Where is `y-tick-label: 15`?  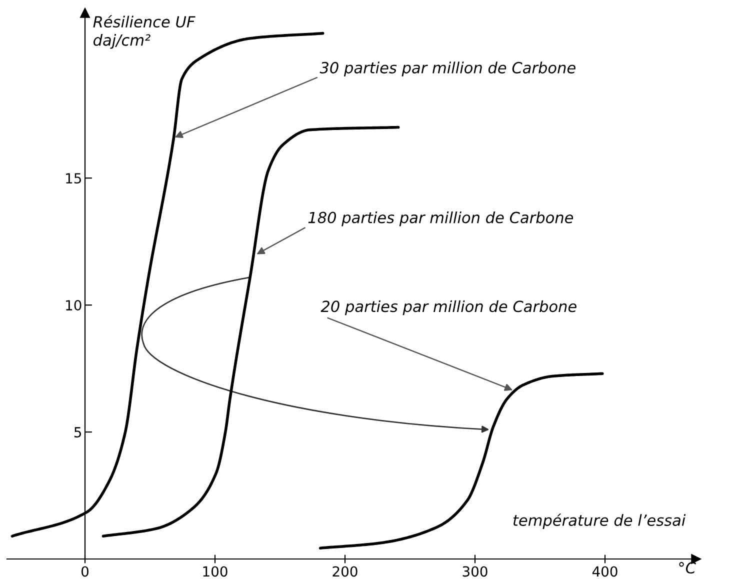
y-tick-label: 15 is located at coordinates (74, 178).